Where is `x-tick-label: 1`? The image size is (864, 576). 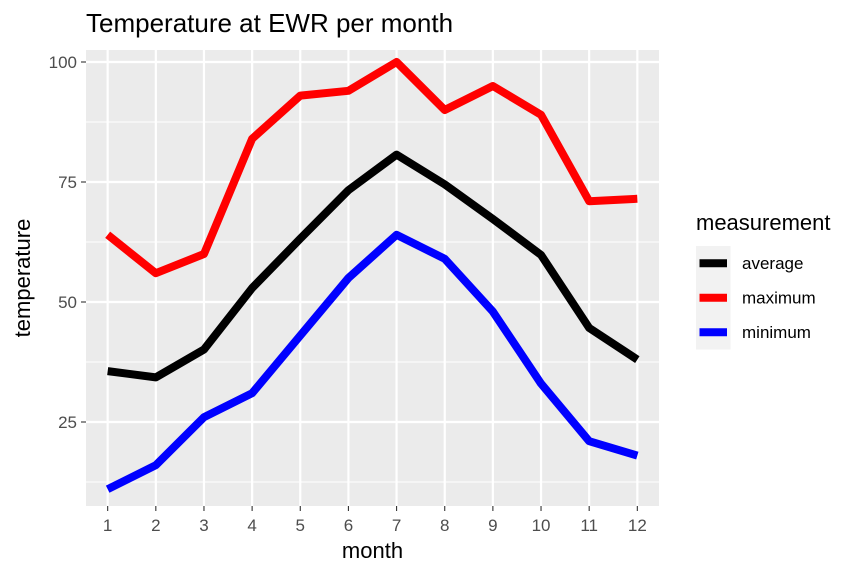 x-tick-label: 1 is located at coordinates (107, 525).